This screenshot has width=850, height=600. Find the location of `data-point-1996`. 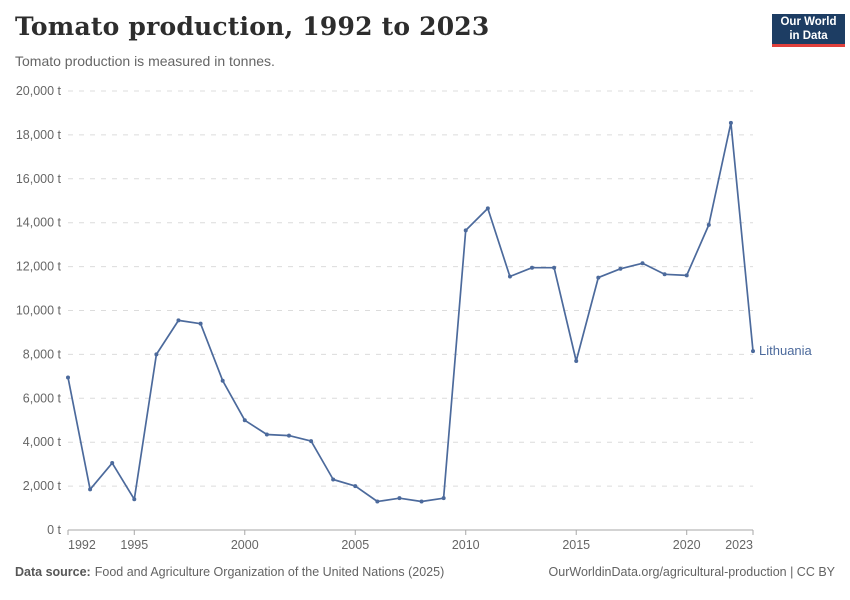

data-point-1996 is located at coordinates (156, 354).